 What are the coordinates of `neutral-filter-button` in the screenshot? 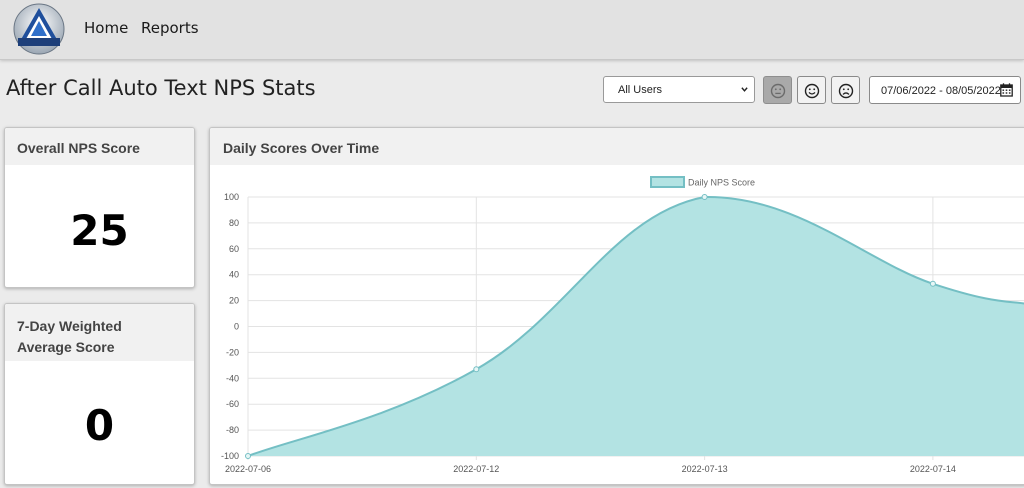 It's located at (777, 90).